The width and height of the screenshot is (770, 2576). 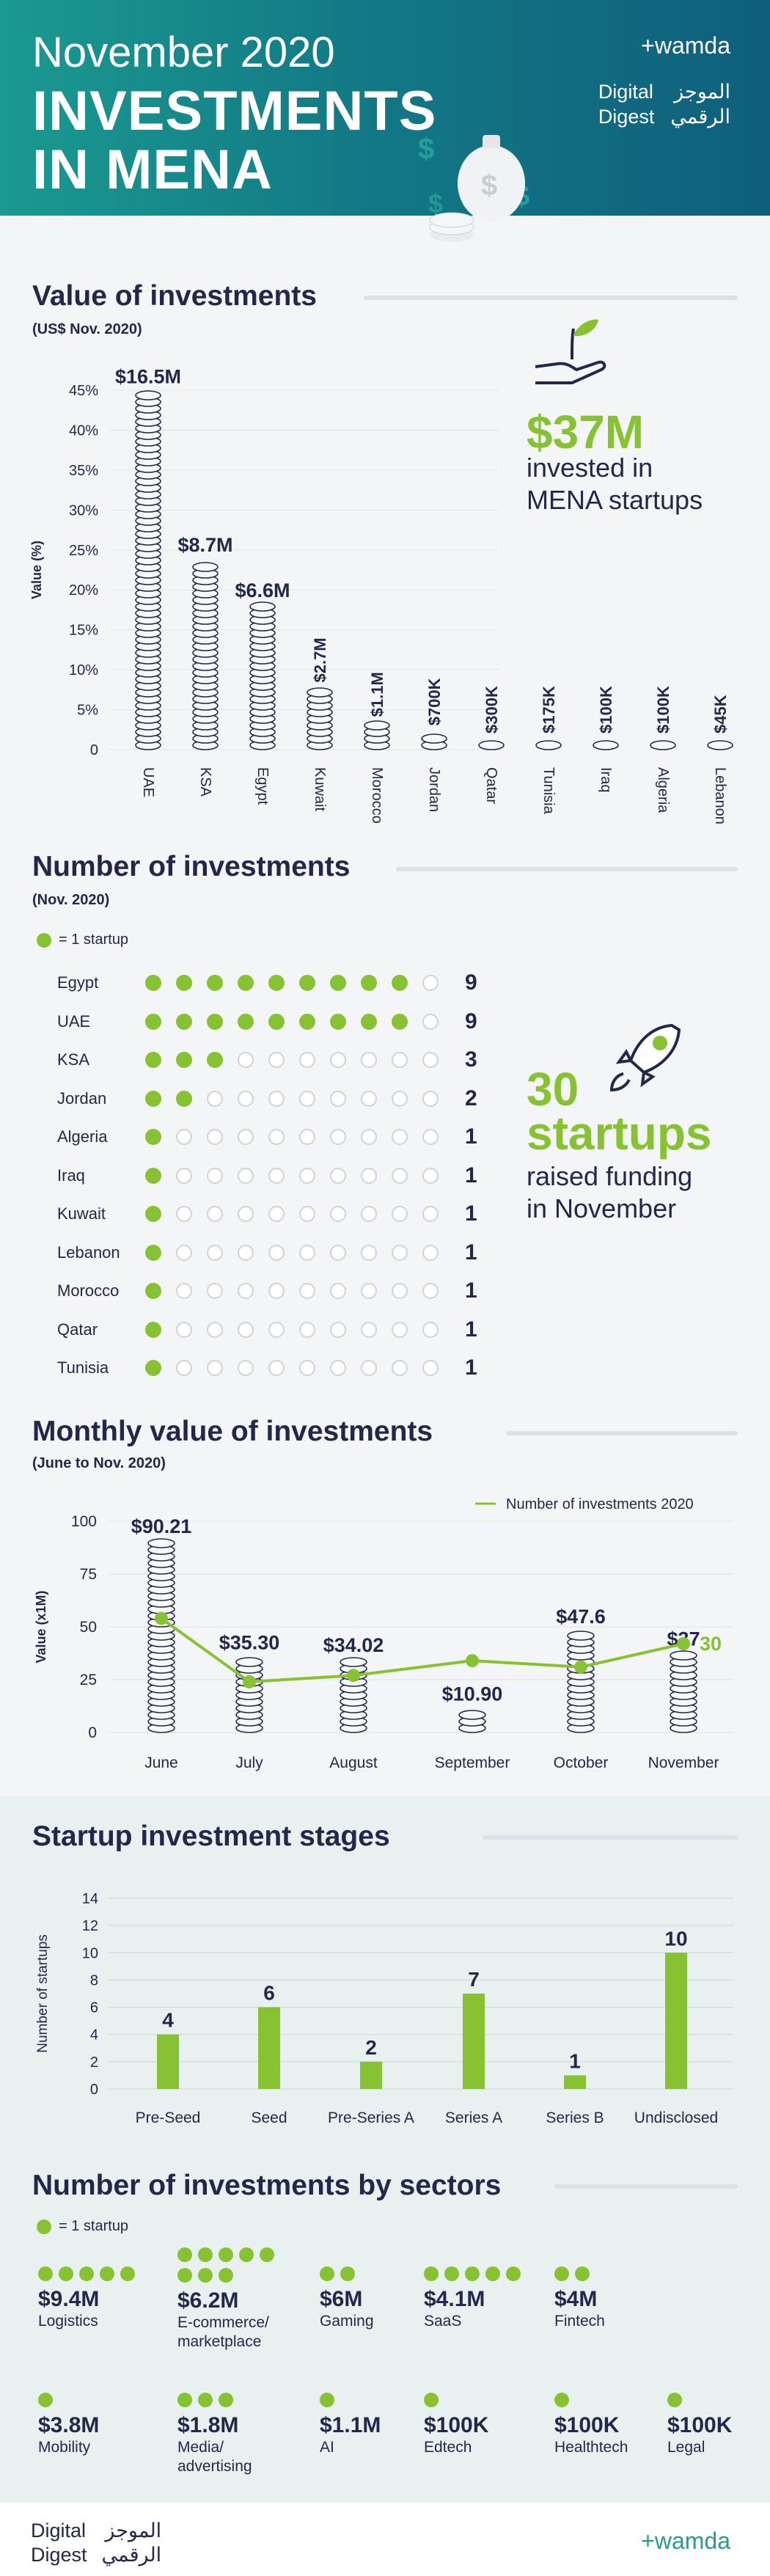 I want to click on sector-item: $9.4M Logistics, so click(x=111, y=2298).